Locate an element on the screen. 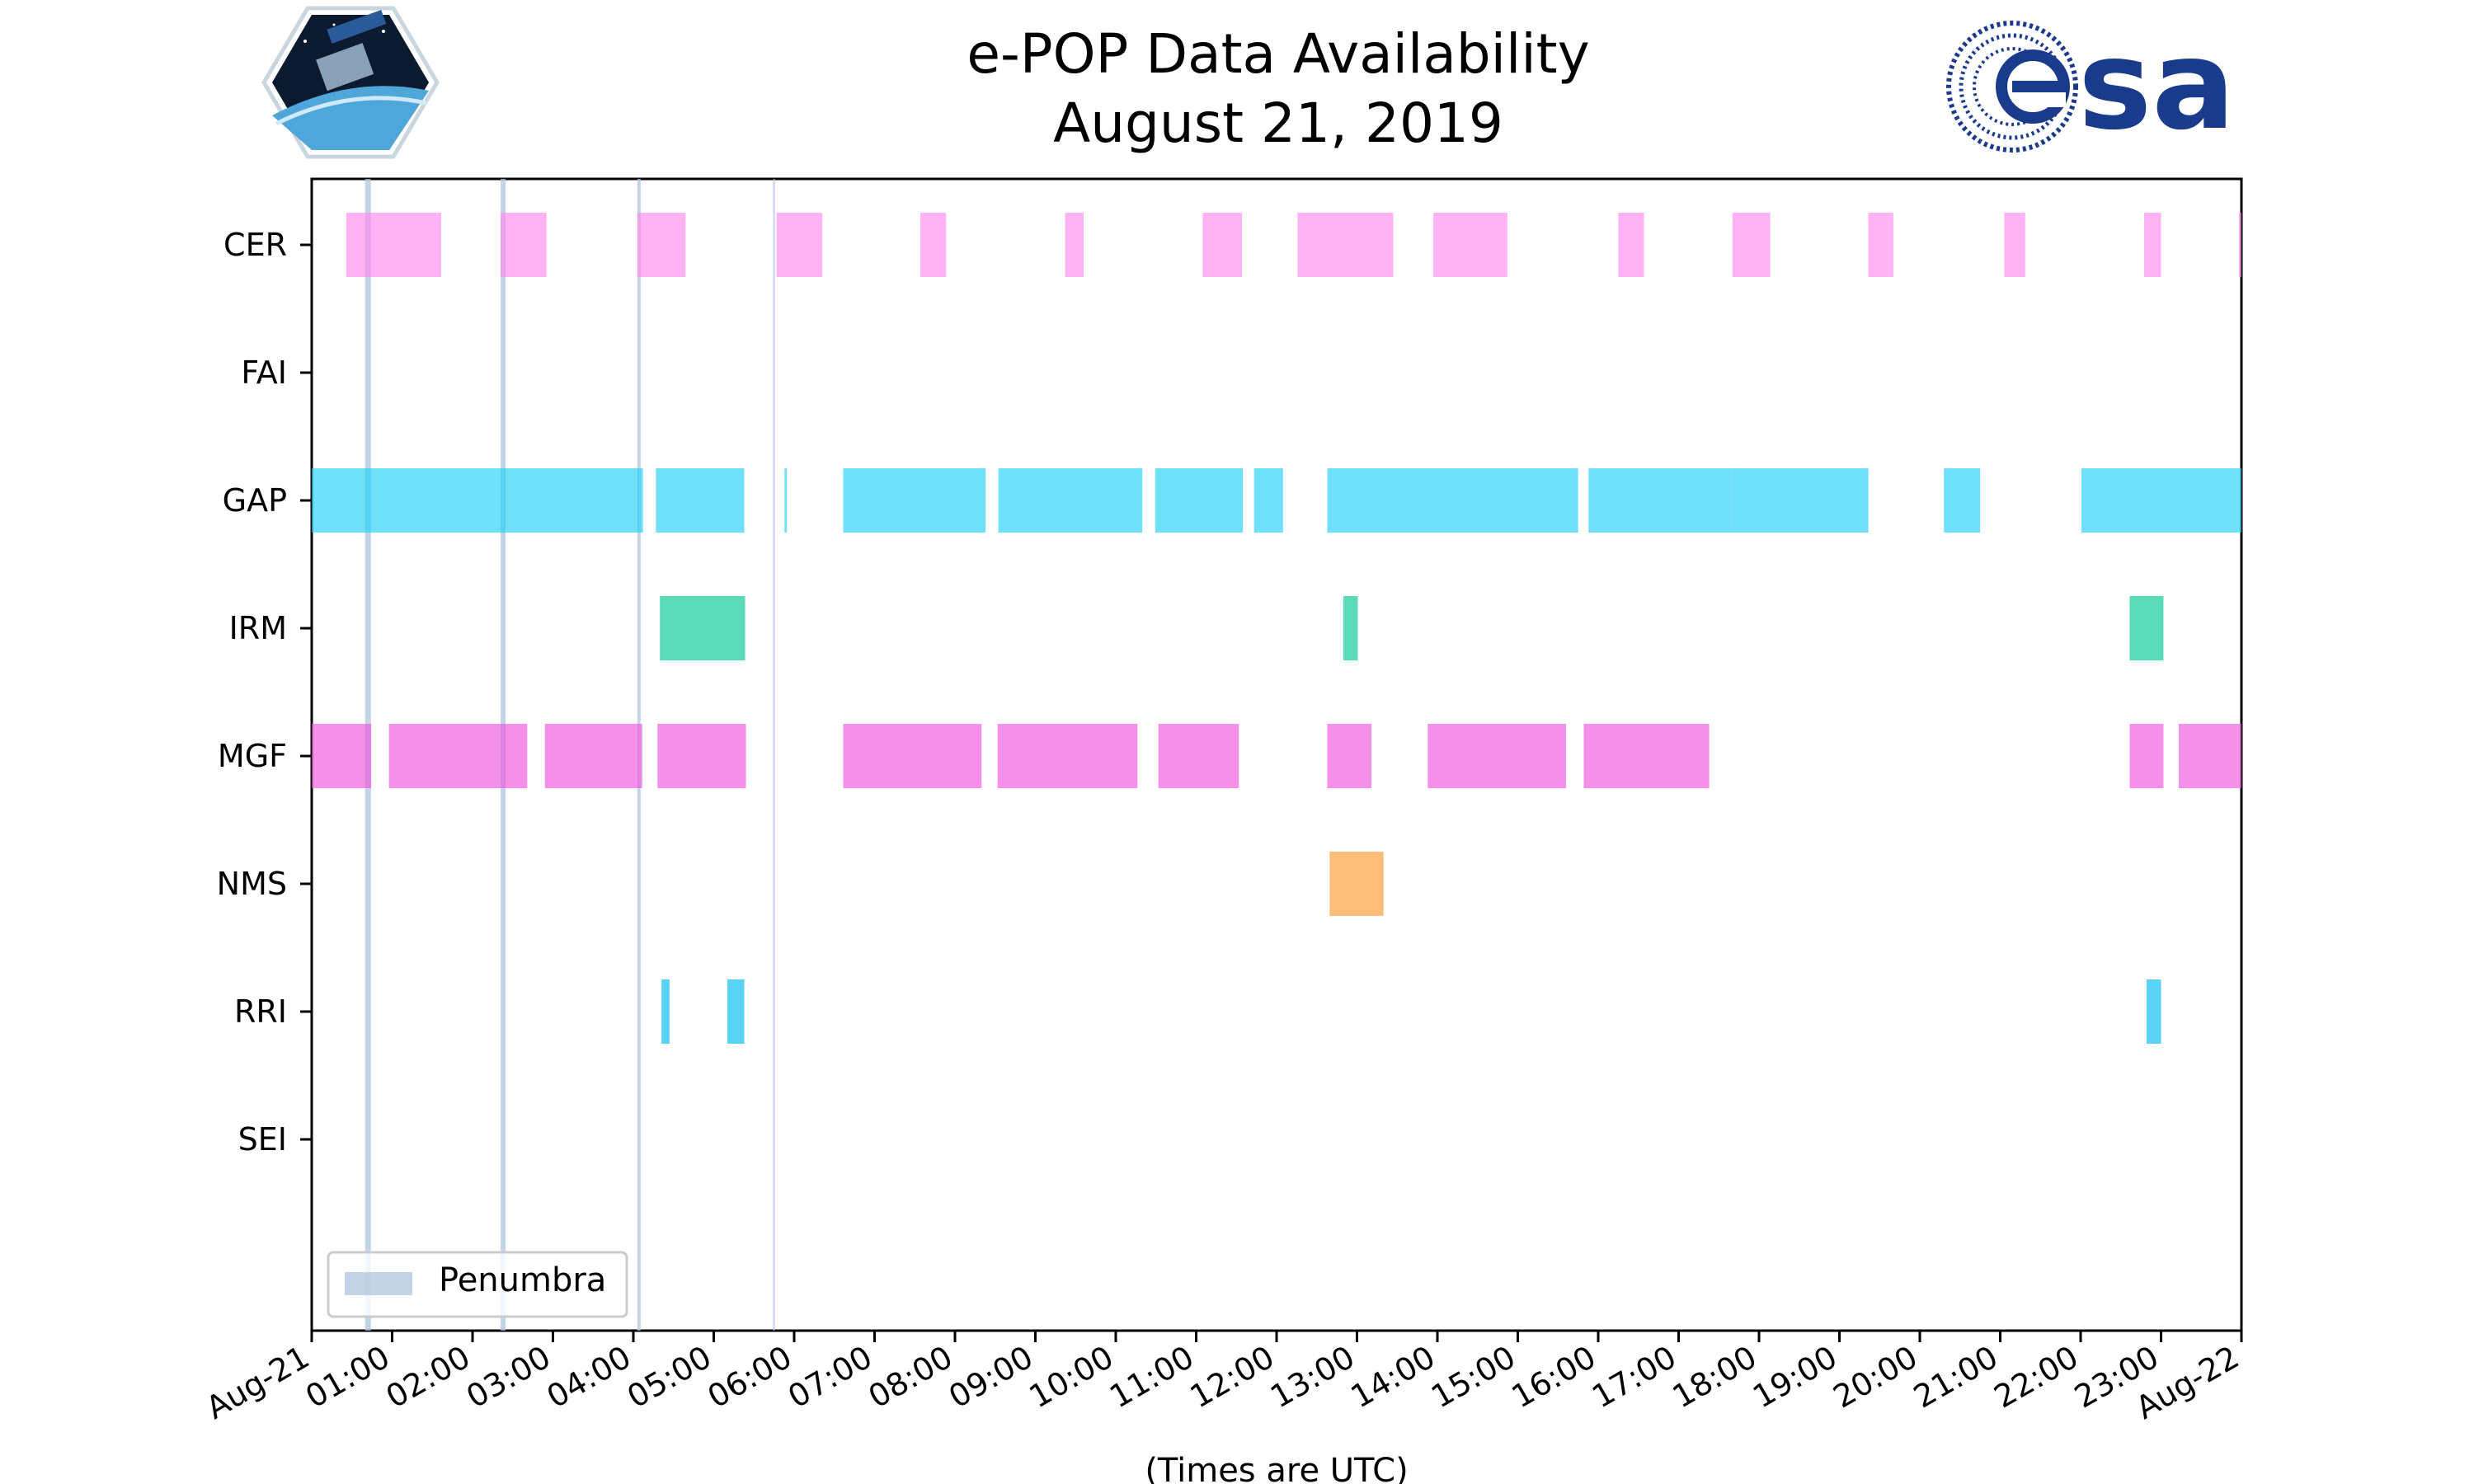 The height and width of the screenshot is (1484, 2474). x-tick-label: 20:00 is located at coordinates (1875, 1377).